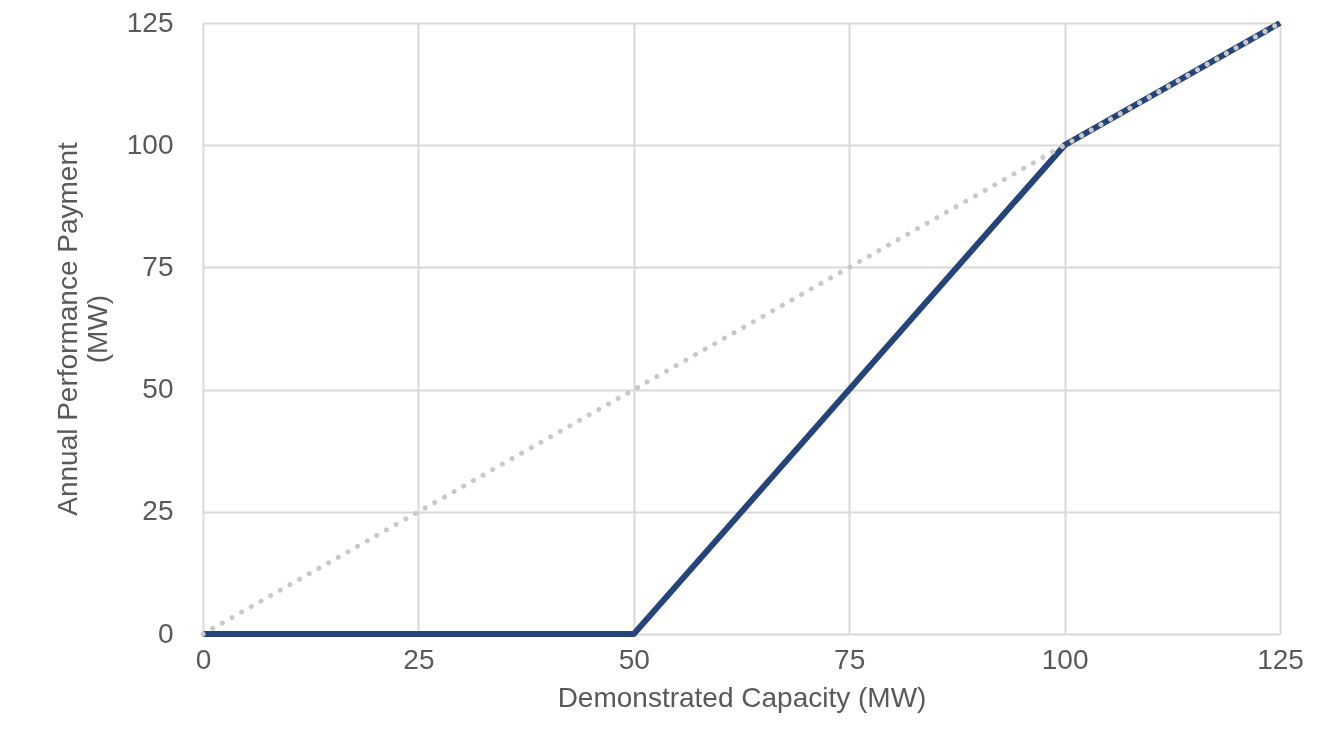  I want to click on y-tick-label: 50, so click(158, 389).